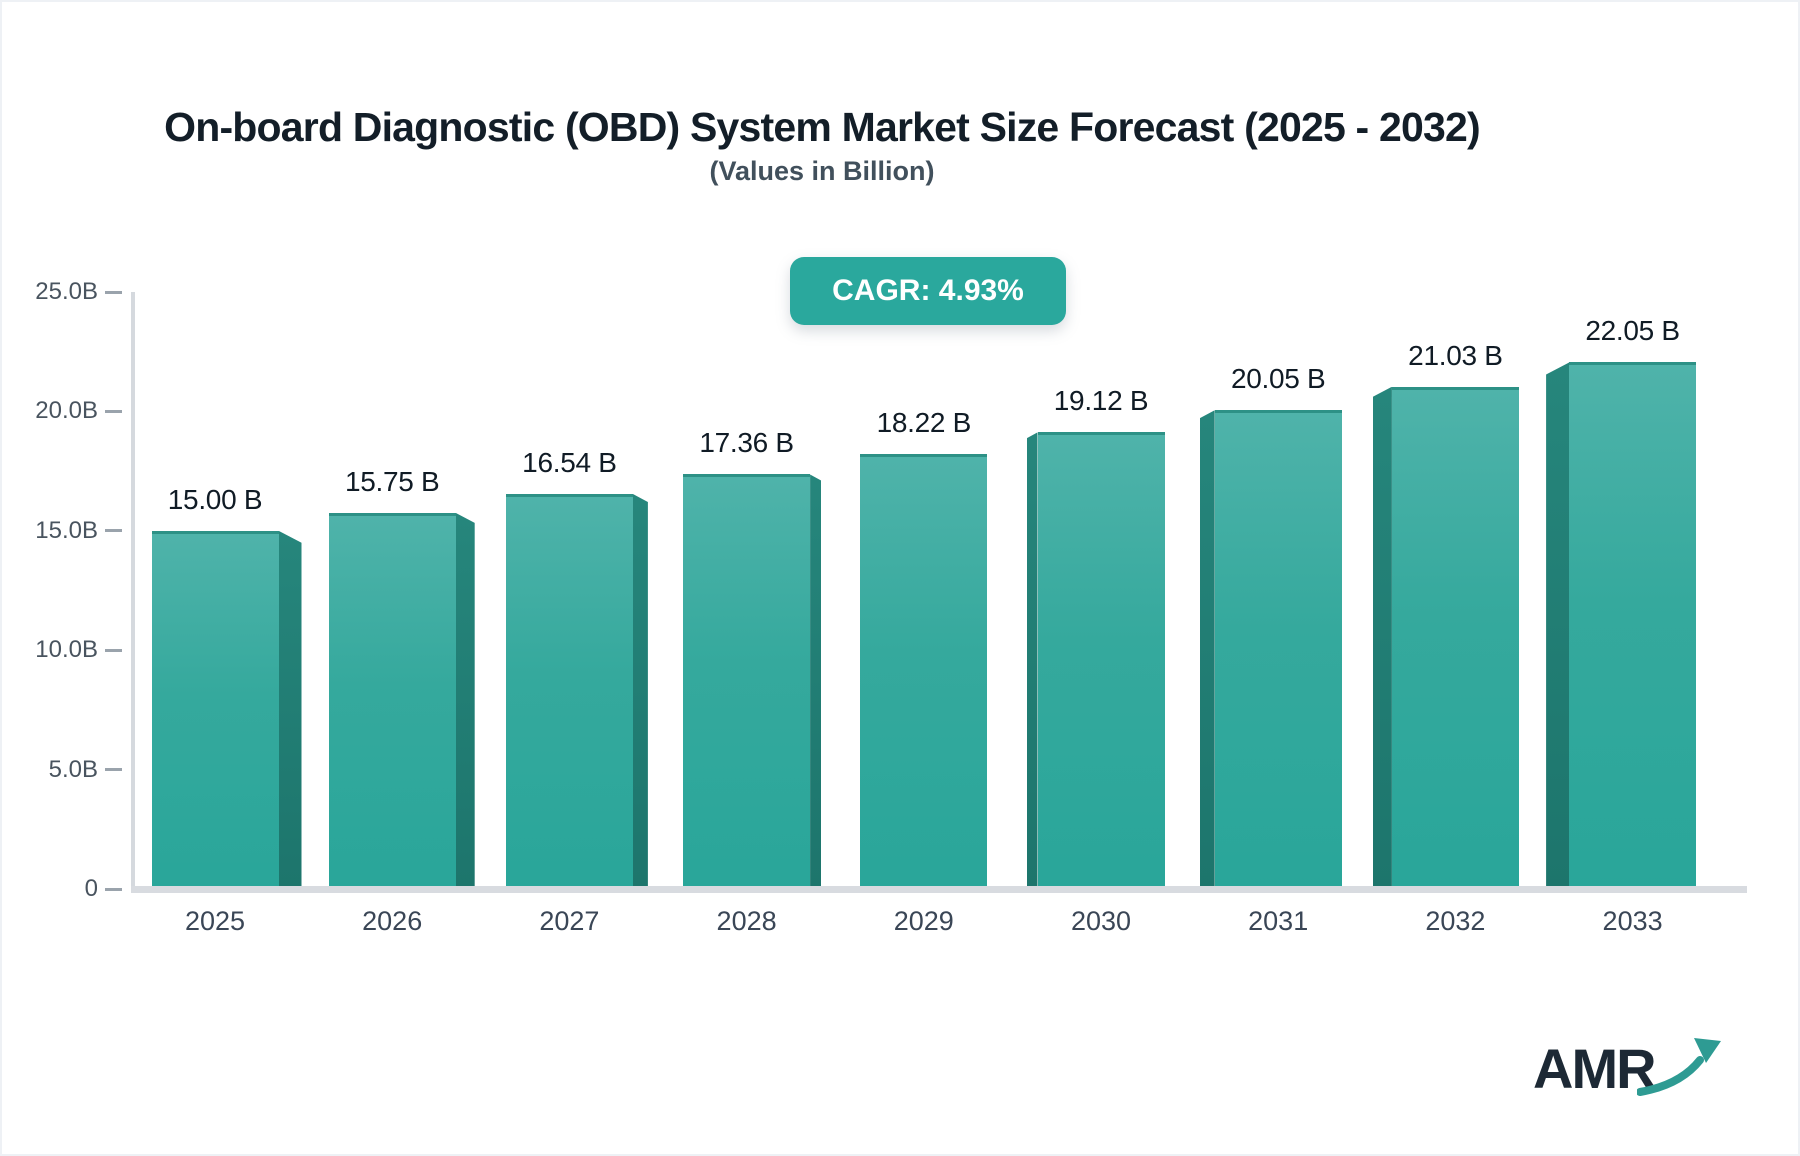 The height and width of the screenshot is (1156, 1800). What do you see at coordinates (1678, 1067) in the screenshot?
I see `growth-arrow-icon` at bounding box center [1678, 1067].